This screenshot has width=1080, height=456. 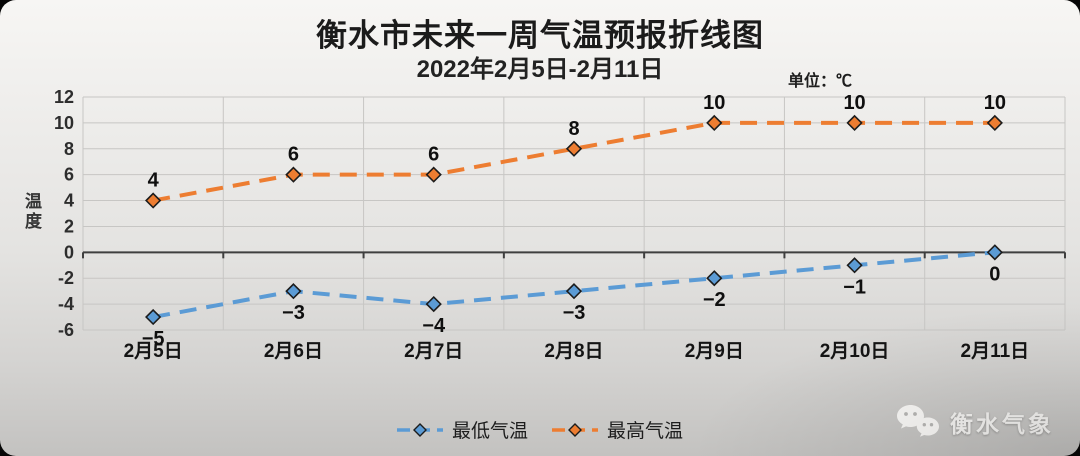 I want to click on x-category-label: 2月5日, so click(x=153, y=351).